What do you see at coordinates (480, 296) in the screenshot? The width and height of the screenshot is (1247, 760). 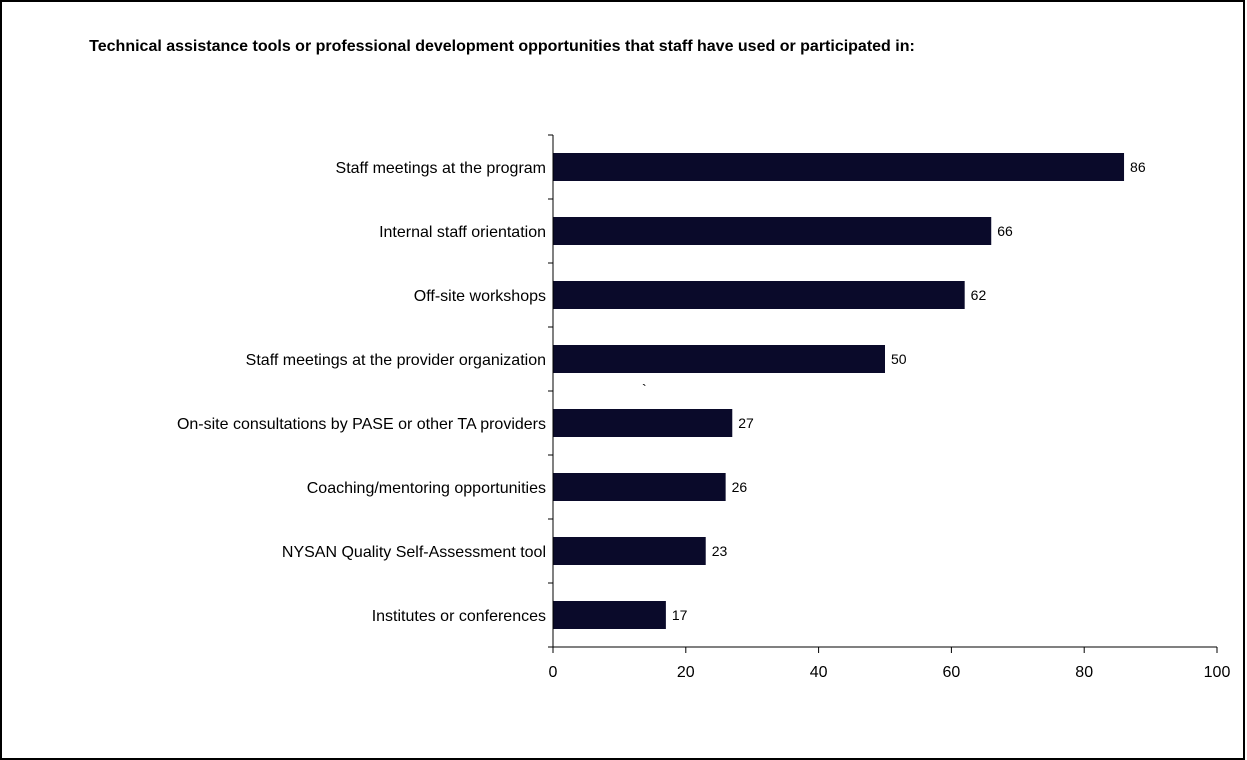 I see `category-label: Off-site workshops` at bounding box center [480, 296].